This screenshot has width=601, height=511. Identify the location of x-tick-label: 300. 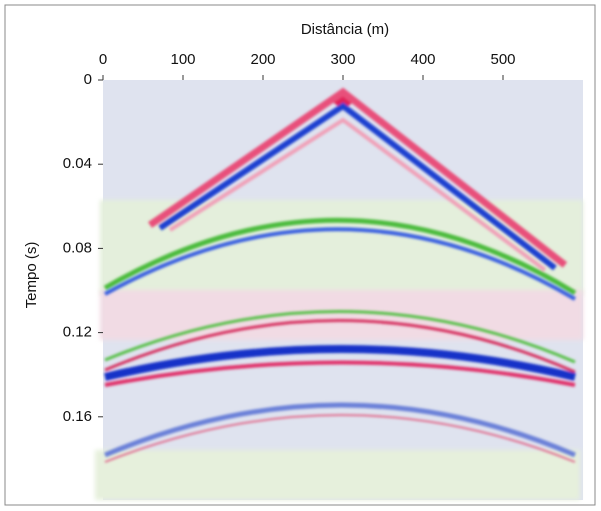
(342, 59).